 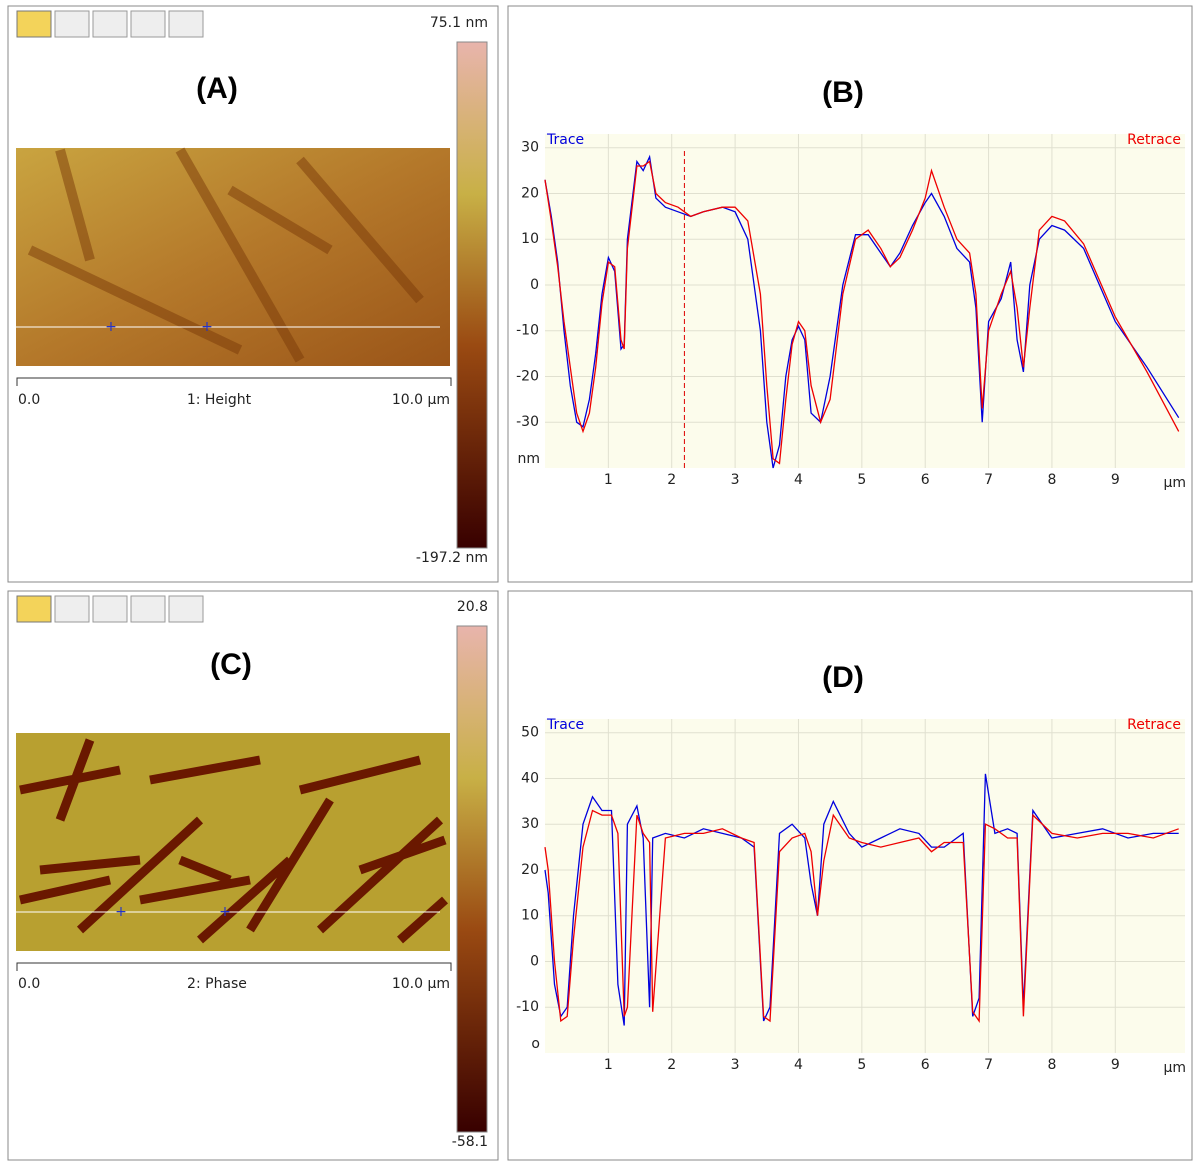 I want to click on chart-title: (D), so click(x=843, y=677).